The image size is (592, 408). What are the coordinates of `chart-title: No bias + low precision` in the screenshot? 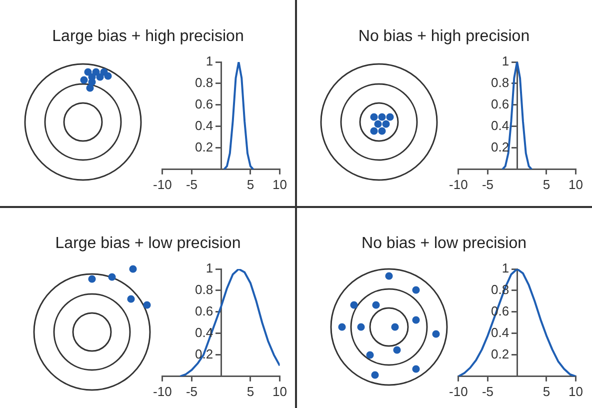 It's located at (444, 244).